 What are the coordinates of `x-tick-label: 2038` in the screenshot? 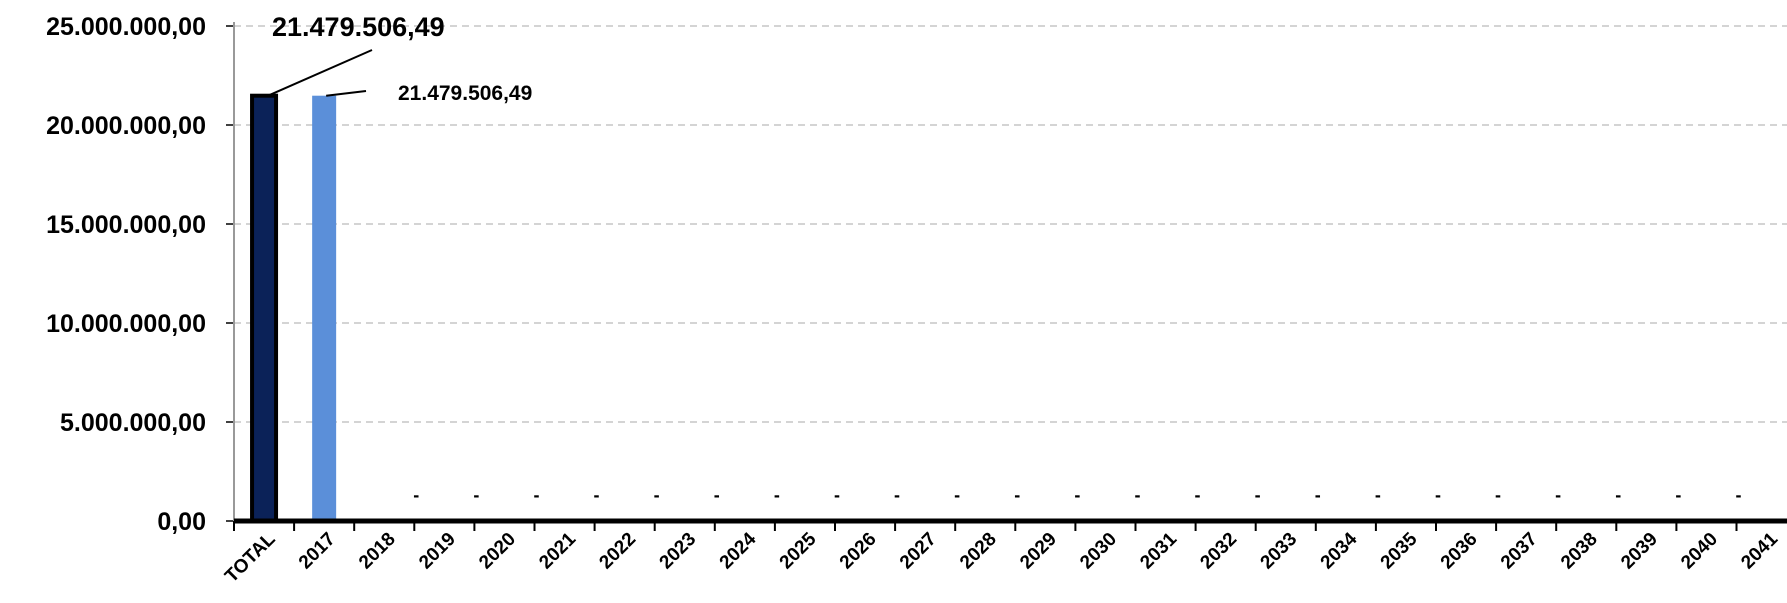 It's located at (1579, 551).